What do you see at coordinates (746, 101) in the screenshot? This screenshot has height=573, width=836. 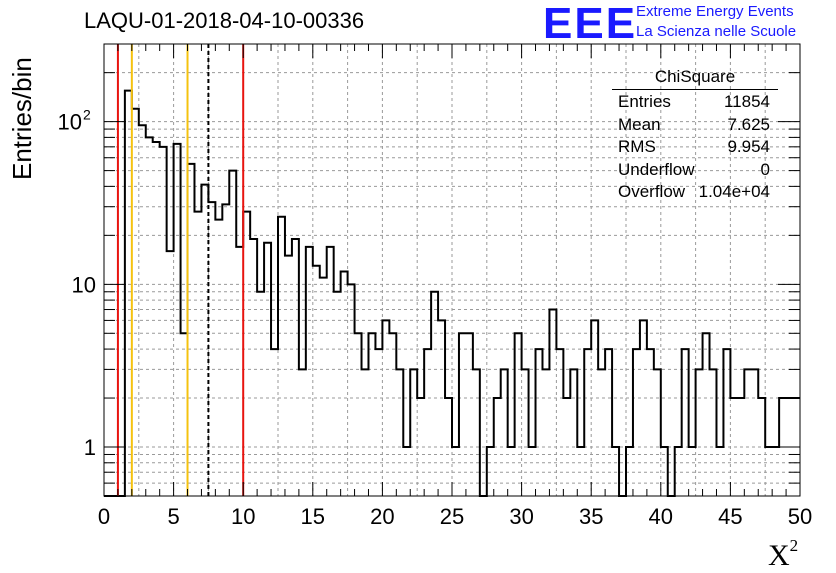 I see `stats-value: 11854` at bounding box center [746, 101].